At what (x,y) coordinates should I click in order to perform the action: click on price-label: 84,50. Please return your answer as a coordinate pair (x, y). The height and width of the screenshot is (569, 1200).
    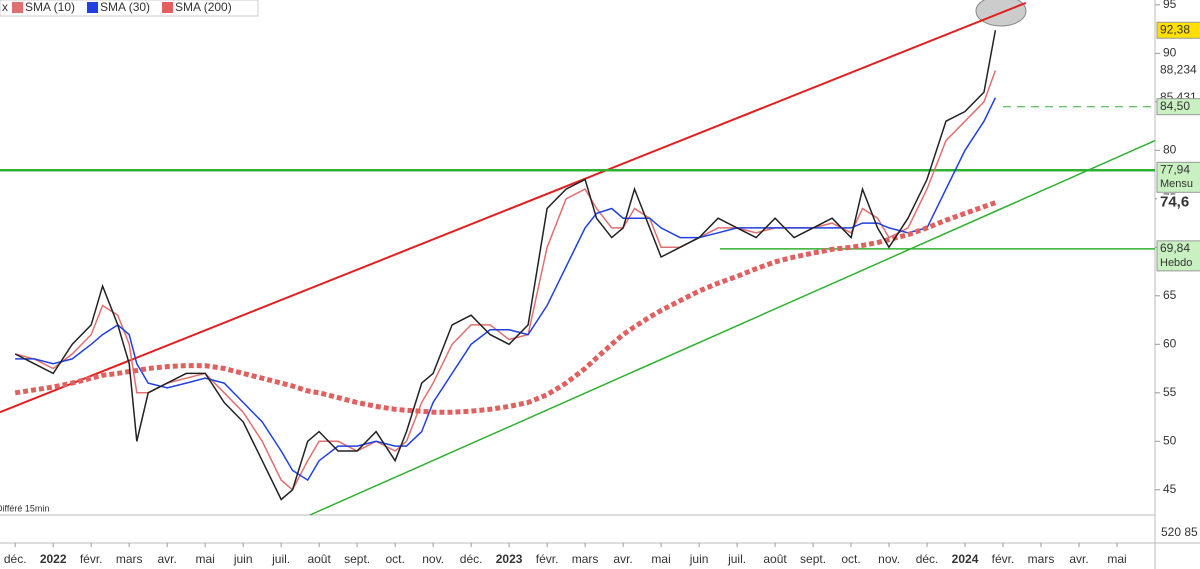
    Looking at the image, I should click on (1175, 106).